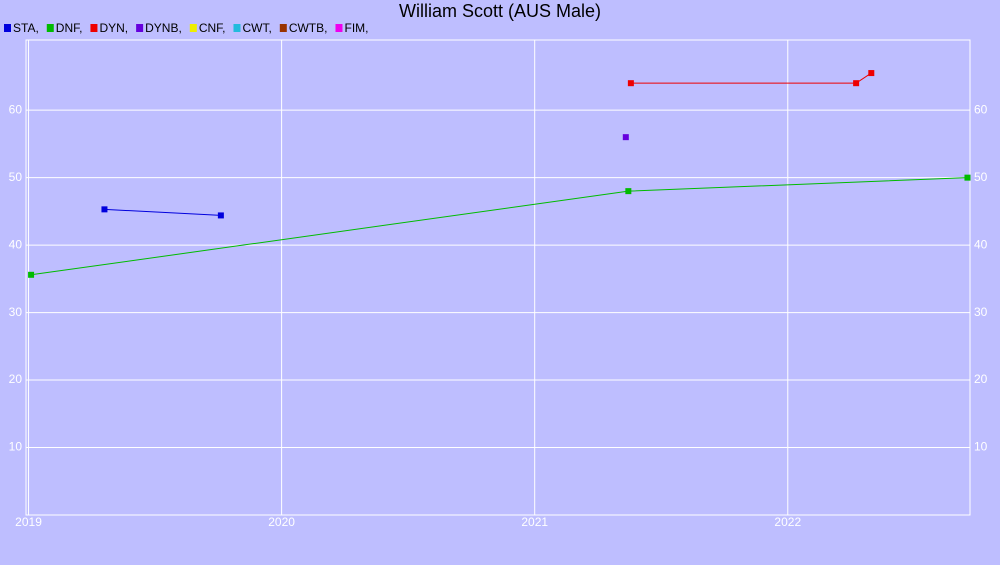 The width and height of the screenshot is (1000, 565). What do you see at coordinates (281, 522) in the screenshot?
I see `x-tick-label: 2020` at bounding box center [281, 522].